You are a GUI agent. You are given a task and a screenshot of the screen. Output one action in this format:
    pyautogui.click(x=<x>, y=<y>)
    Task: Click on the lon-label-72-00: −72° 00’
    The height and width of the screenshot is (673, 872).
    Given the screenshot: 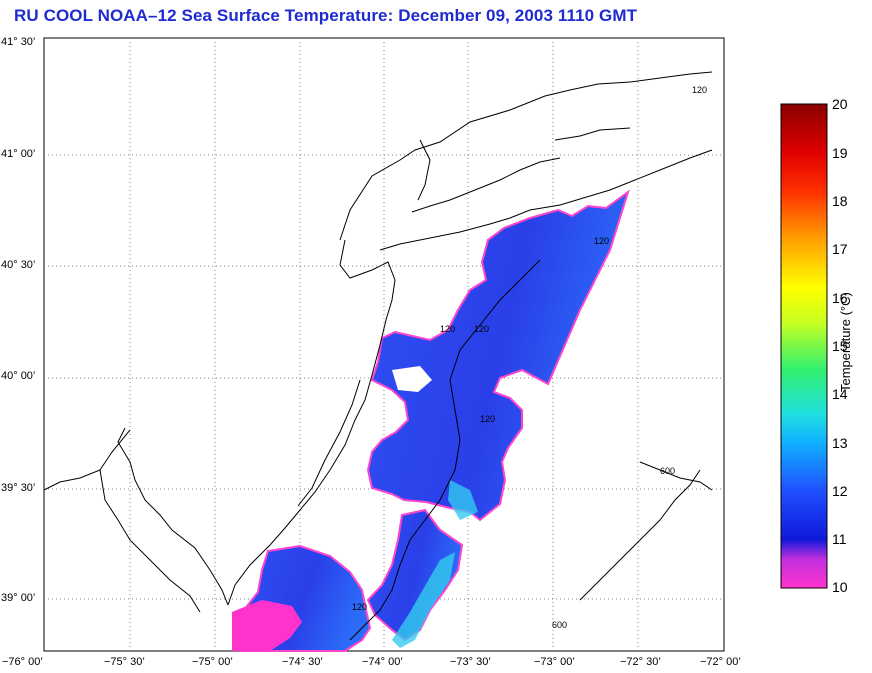 What is the action you would take?
    pyautogui.click(x=720, y=662)
    